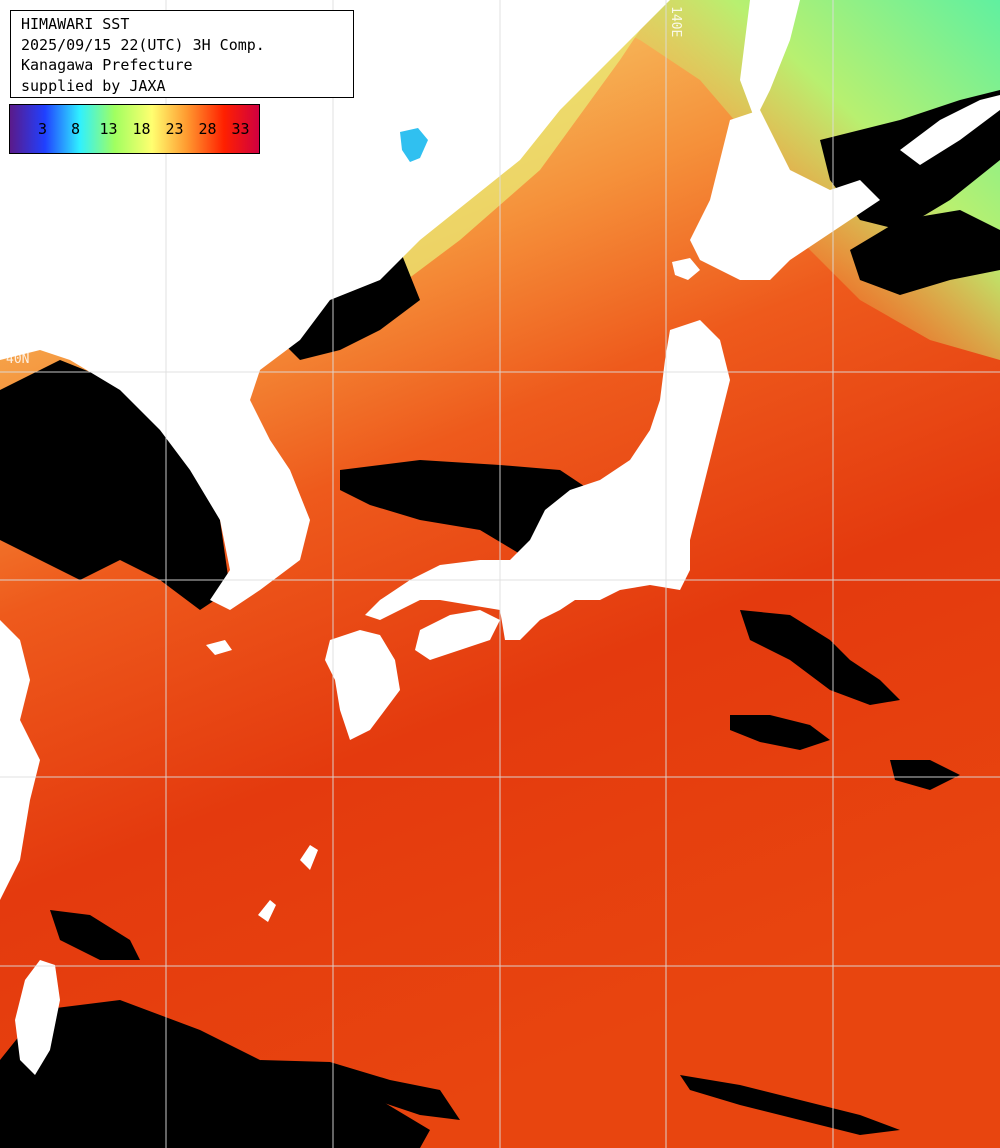 The width and height of the screenshot is (1000, 1148). Describe the element at coordinates (770, 60) in the screenshot. I see `land-sakhalin` at that location.